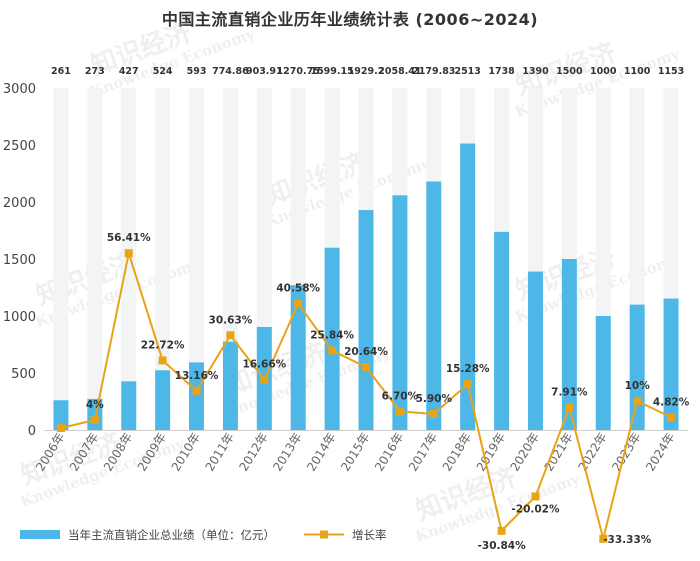 This screenshot has width=700, height=561. Describe the element at coordinates (525, 452) in the screenshot. I see `x-tick-label: 2020年` at that location.